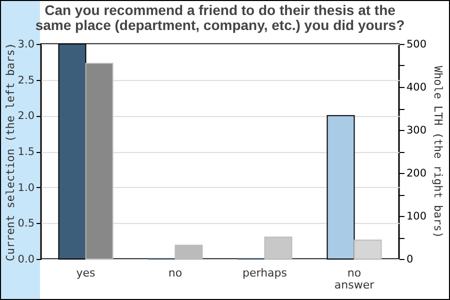  I want to click on x-tick-label: no, so click(175, 273).